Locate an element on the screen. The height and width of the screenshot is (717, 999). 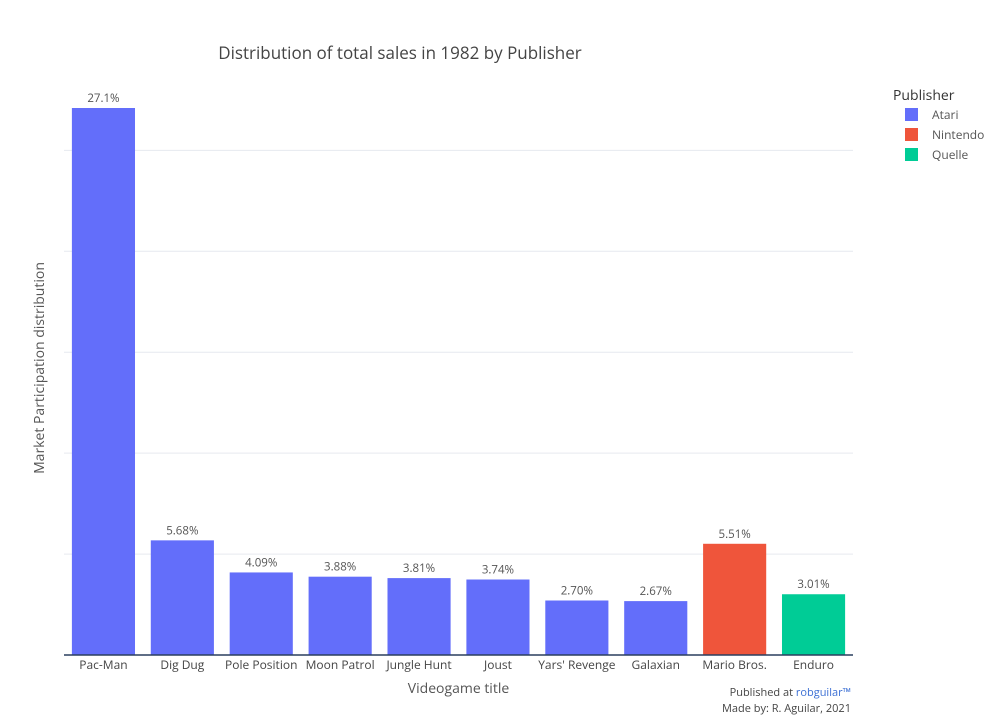
made-by-credit: Made by: R. Aguilar, 2021 is located at coordinates (786, 708).